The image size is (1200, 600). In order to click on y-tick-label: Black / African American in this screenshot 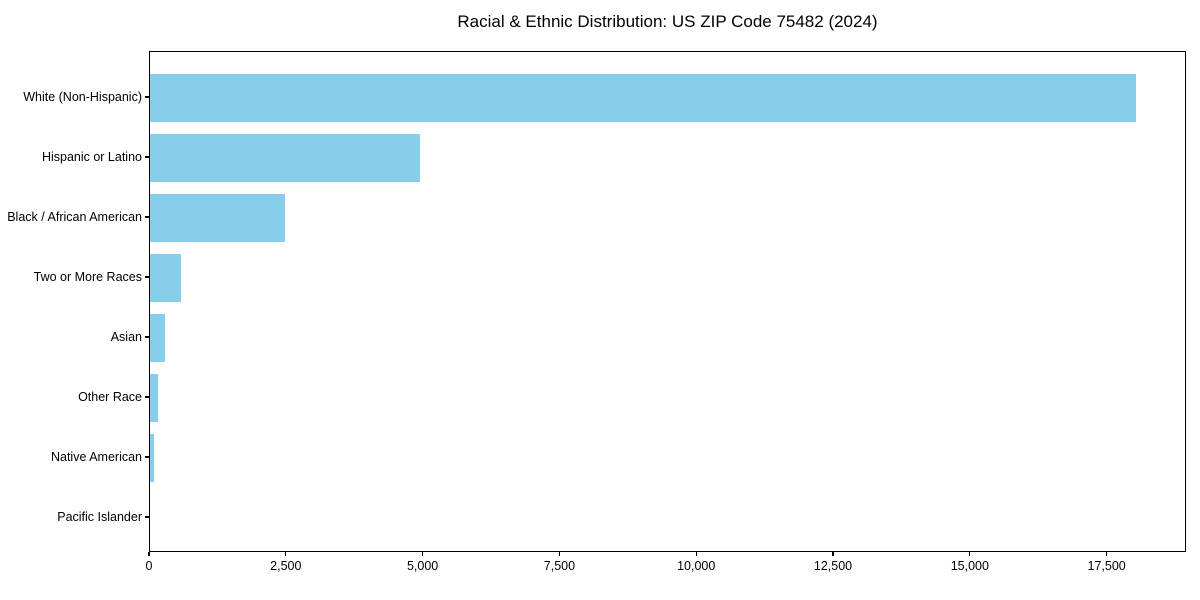, I will do `click(74, 217)`.